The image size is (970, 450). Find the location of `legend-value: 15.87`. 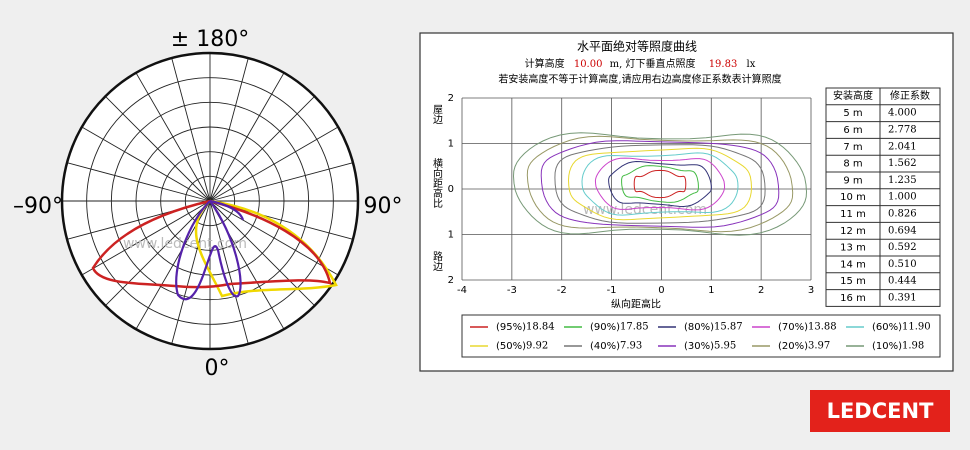

legend-value: 15.87 is located at coordinates (728, 327).